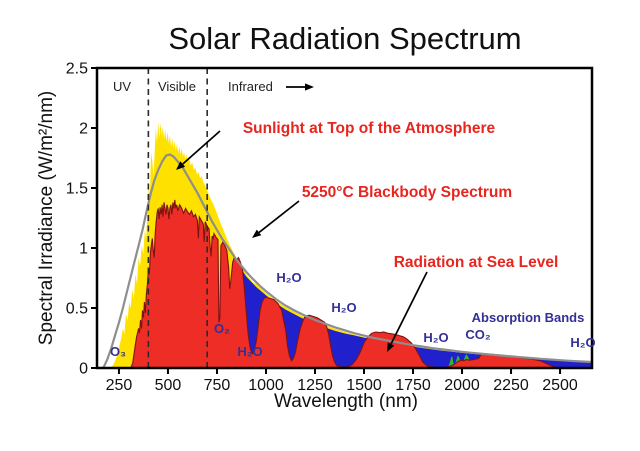  I want to click on molecule-label-CO: CO₂, so click(478, 334).